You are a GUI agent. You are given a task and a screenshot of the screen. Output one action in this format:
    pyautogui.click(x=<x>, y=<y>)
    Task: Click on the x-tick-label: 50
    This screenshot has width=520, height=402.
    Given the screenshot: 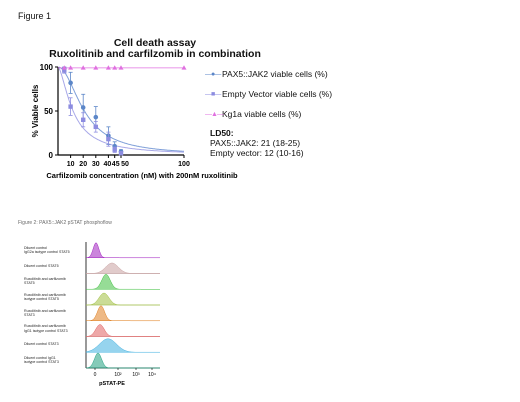 What is the action you would take?
    pyautogui.click(x=125, y=164)
    